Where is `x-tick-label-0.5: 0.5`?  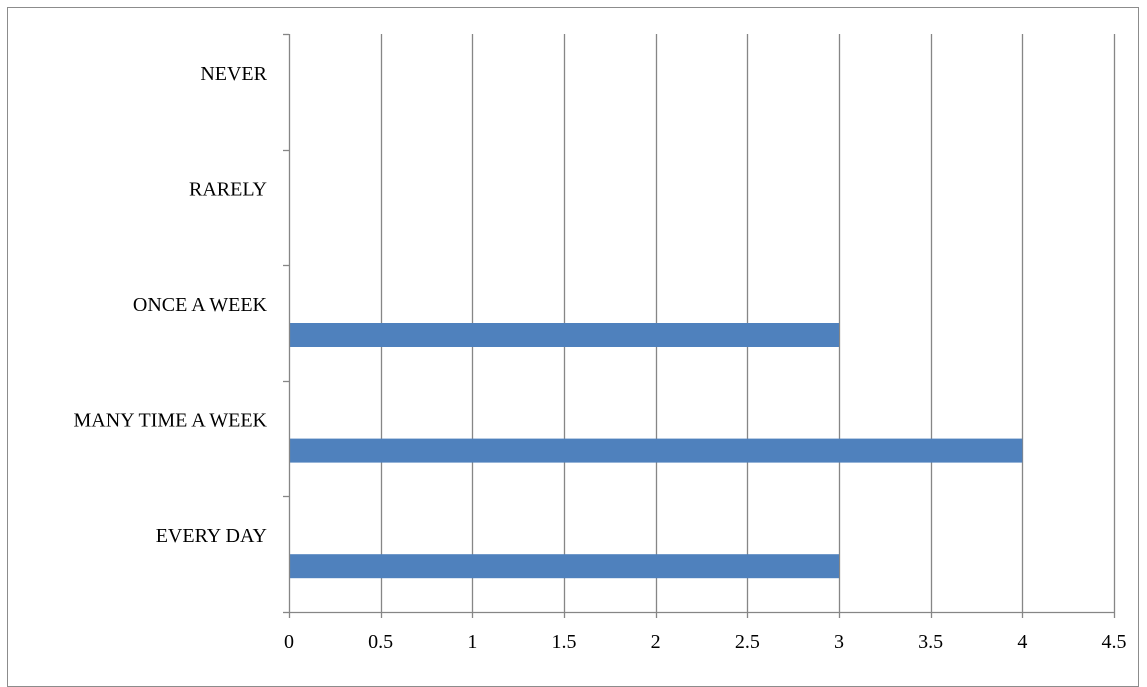
x-tick-label-0.5: 0.5 is located at coordinates (380, 642).